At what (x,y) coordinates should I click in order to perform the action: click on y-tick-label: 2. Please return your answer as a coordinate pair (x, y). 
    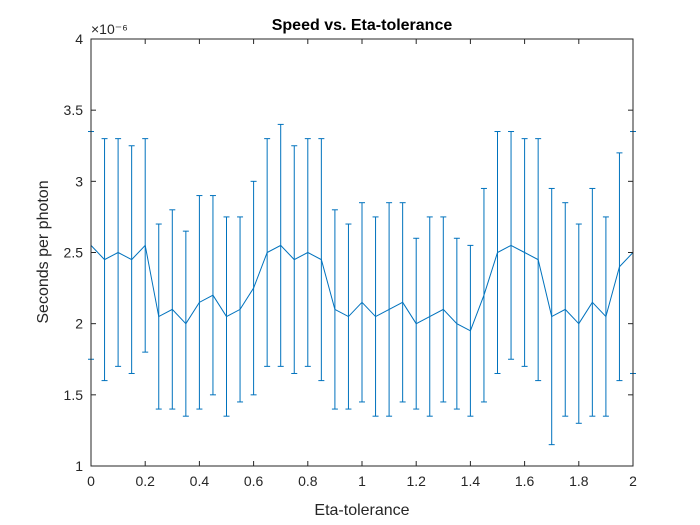
    Looking at the image, I should click on (79, 324).